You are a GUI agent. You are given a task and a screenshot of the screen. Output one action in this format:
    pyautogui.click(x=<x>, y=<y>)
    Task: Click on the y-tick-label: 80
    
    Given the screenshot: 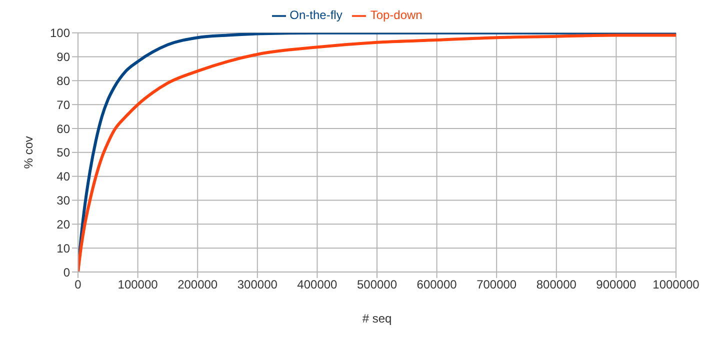 What is the action you would take?
    pyautogui.click(x=63, y=81)
    